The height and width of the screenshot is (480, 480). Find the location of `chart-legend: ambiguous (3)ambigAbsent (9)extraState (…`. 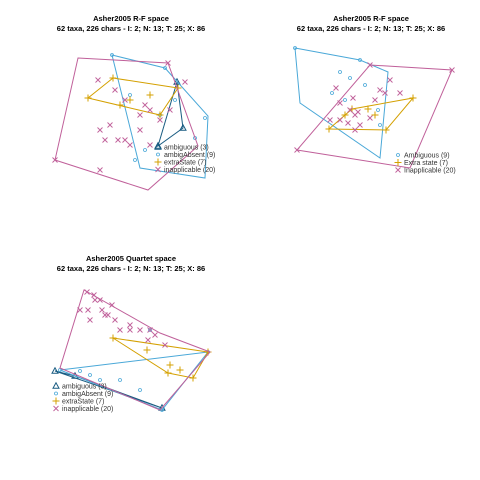

chart-legend: ambiguous (3)ambigAbsent (9)extraState (… is located at coordinates (184, 158).